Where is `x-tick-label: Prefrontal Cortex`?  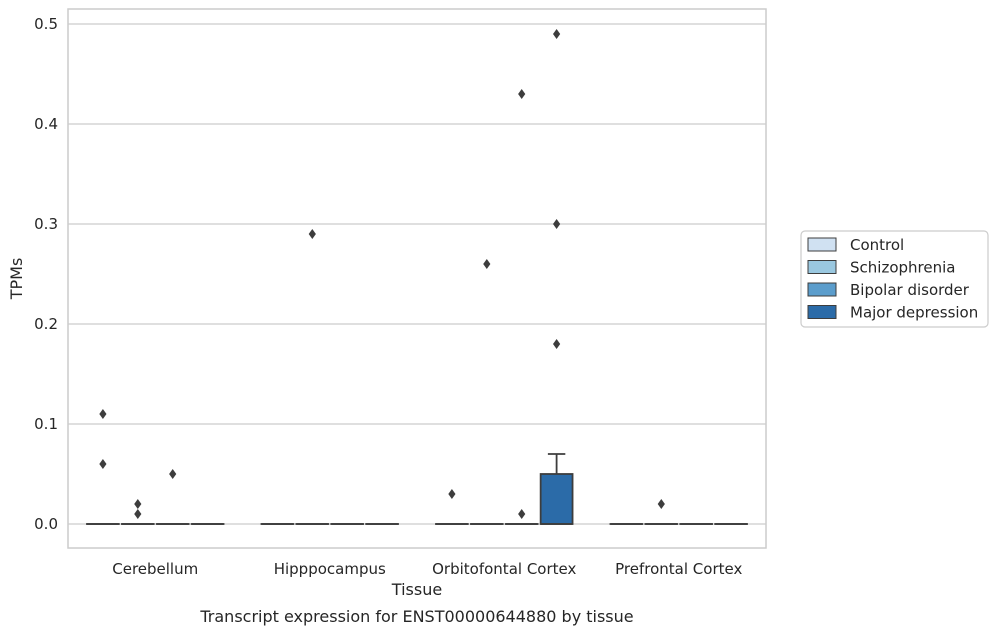 x-tick-label: Prefrontal Cortex is located at coordinates (678, 569).